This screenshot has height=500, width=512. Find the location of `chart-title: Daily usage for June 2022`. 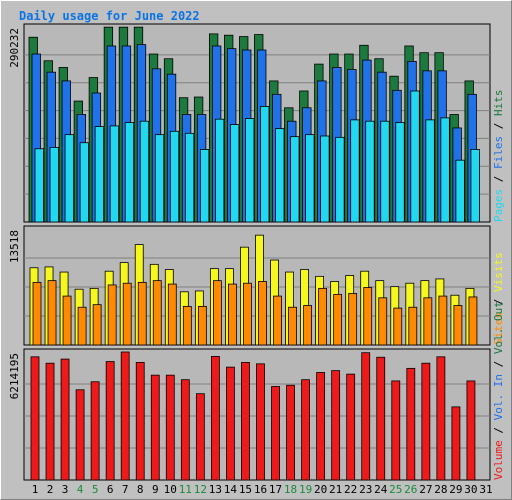

chart-title: Daily usage for June 2022 is located at coordinates (109, 16).